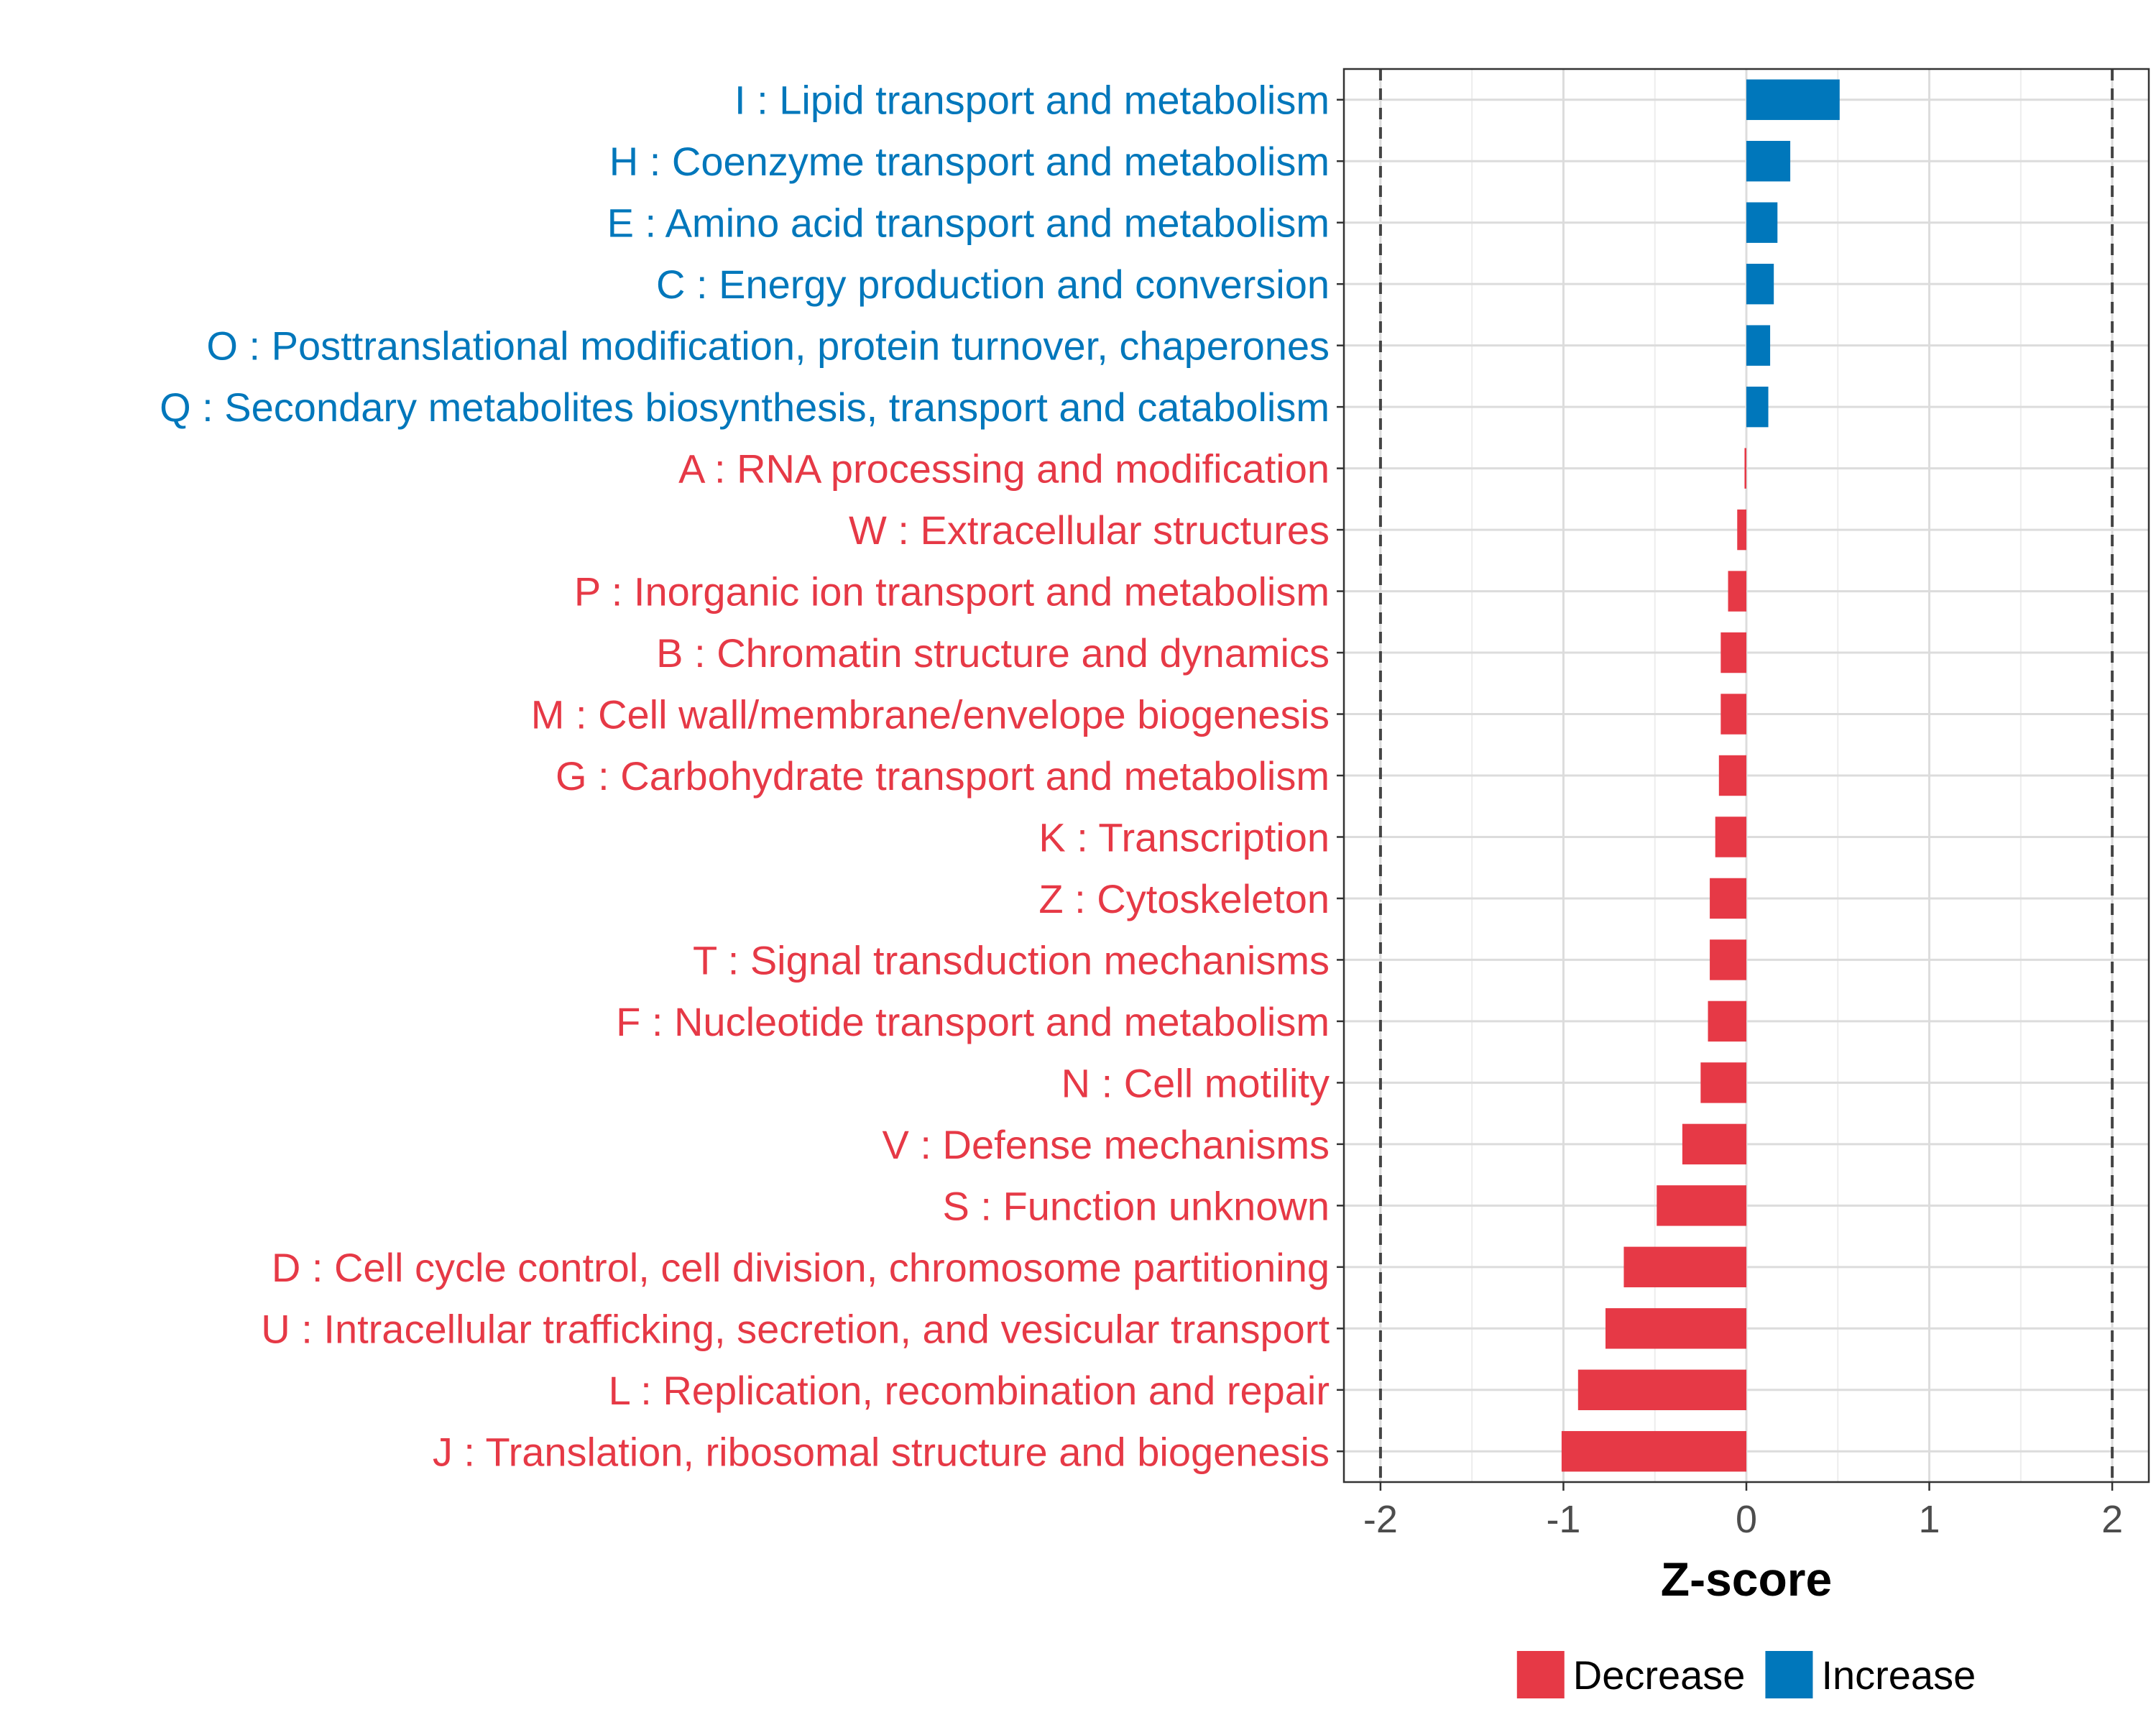 The width and height of the screenshot is (2156, 1725). Describe the element at coordinates (968, 223) in the screenshot. I see `category-label: E : Amino acid transport and metabolism` at that location.